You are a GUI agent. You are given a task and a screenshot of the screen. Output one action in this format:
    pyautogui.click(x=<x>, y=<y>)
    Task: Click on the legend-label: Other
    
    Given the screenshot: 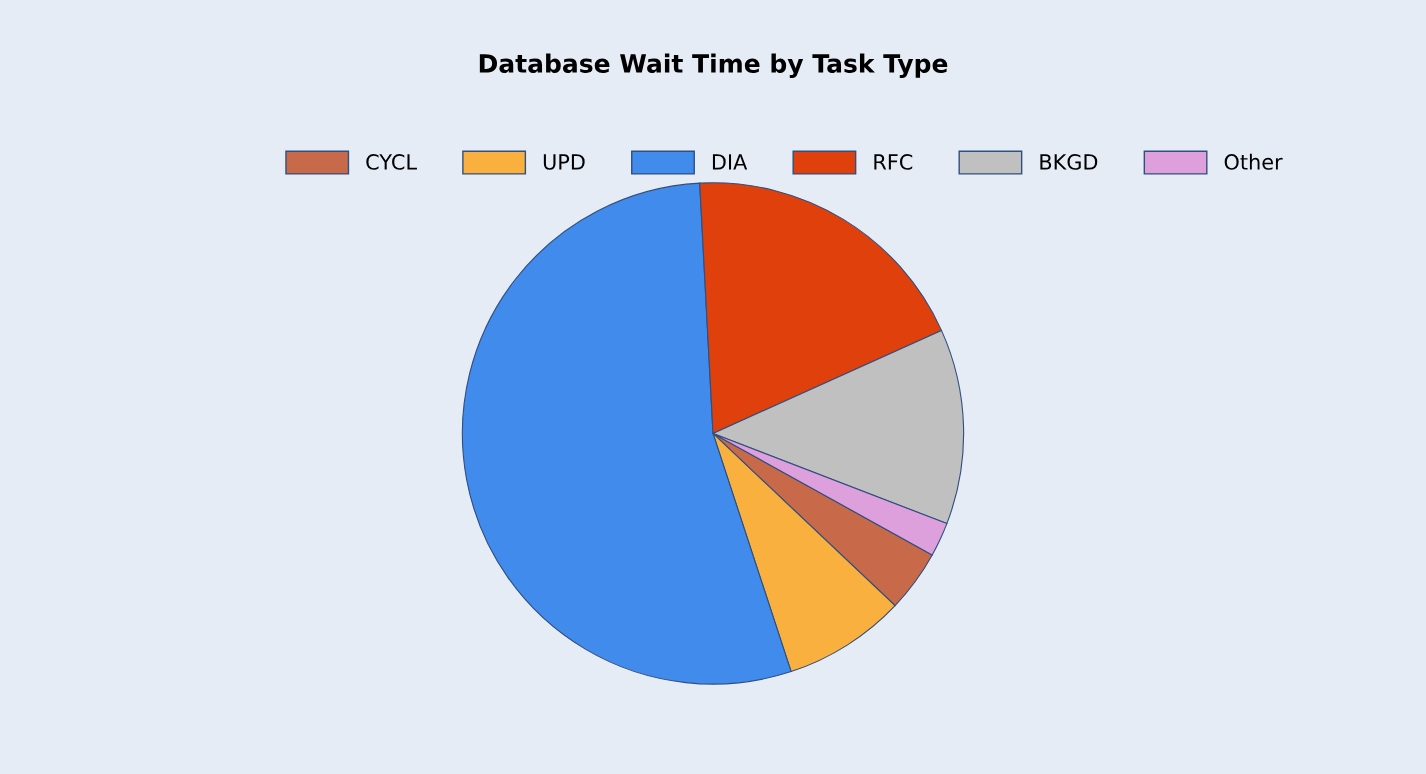 What is the action you would take?
    pyautogui.click(x=1253, y=161)
    